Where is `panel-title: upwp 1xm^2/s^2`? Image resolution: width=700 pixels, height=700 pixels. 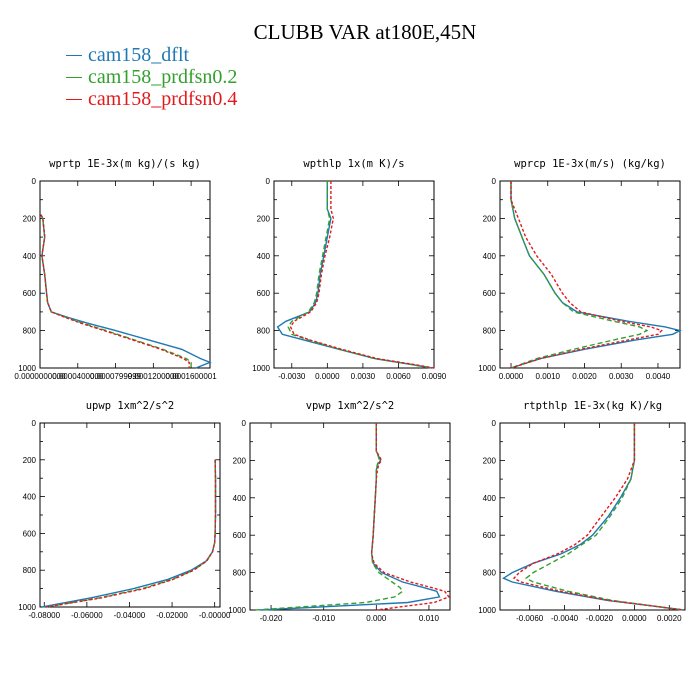
panel-title: upwp 1xm^2/s^2 is located at coordinates (130, 406).